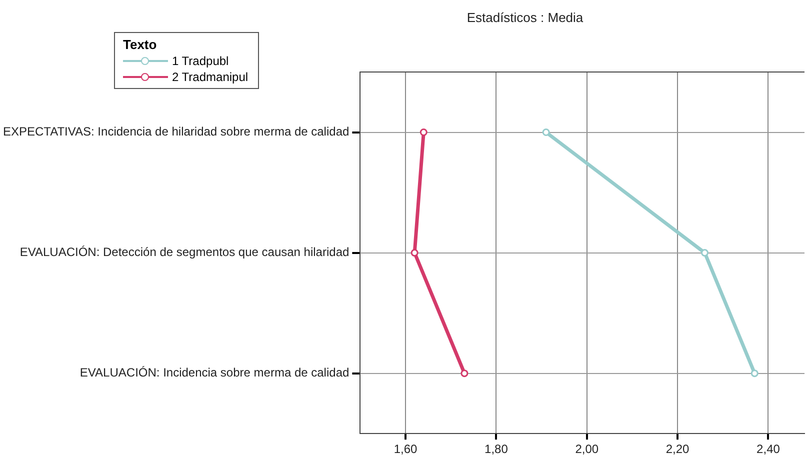  Describe the element at coordinates (587, 449) in the screenshot. I see `x-tick-label: 2,00` at that location.